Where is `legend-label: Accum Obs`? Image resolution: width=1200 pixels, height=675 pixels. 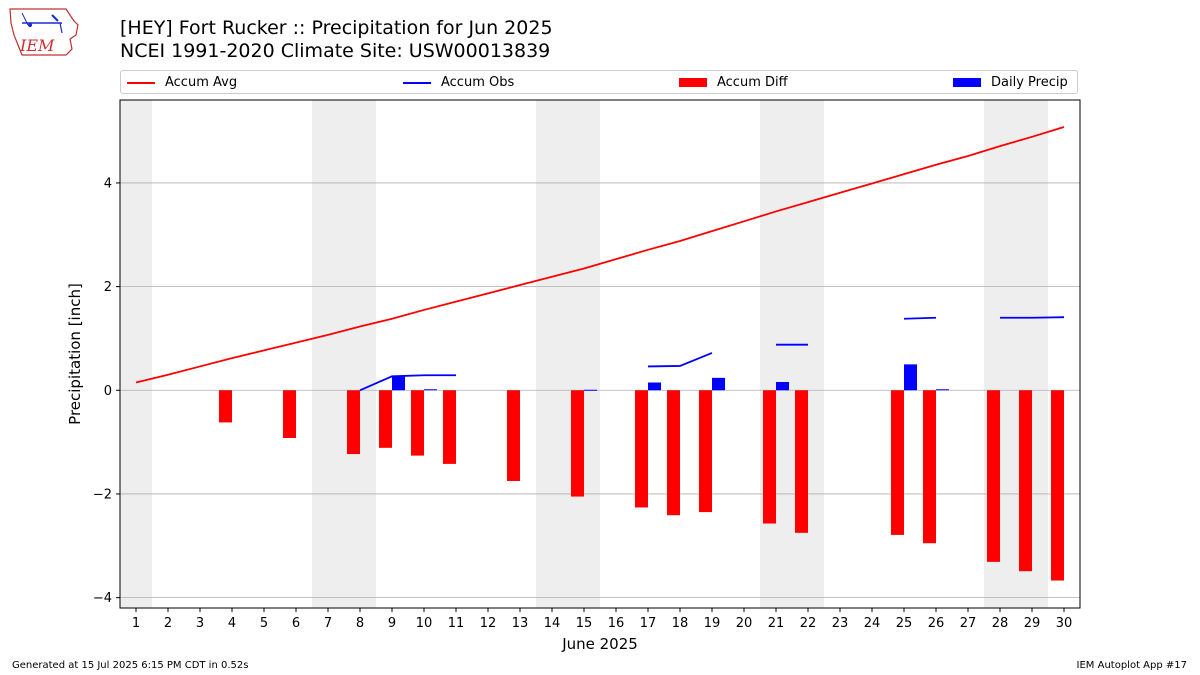 legend-label: Accum Obs is located at coordinates (478, 82).